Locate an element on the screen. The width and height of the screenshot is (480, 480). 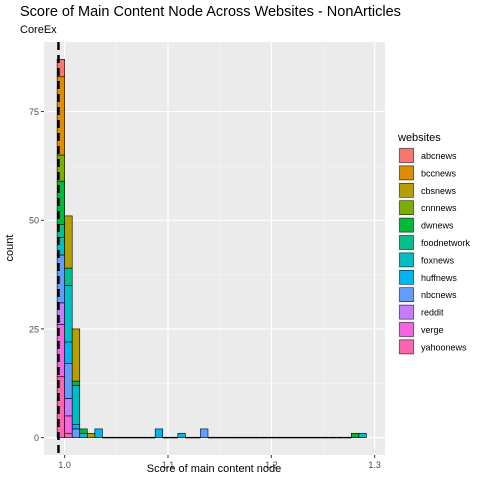
legend-swatch-reddit is located at coordinates (406, 312).